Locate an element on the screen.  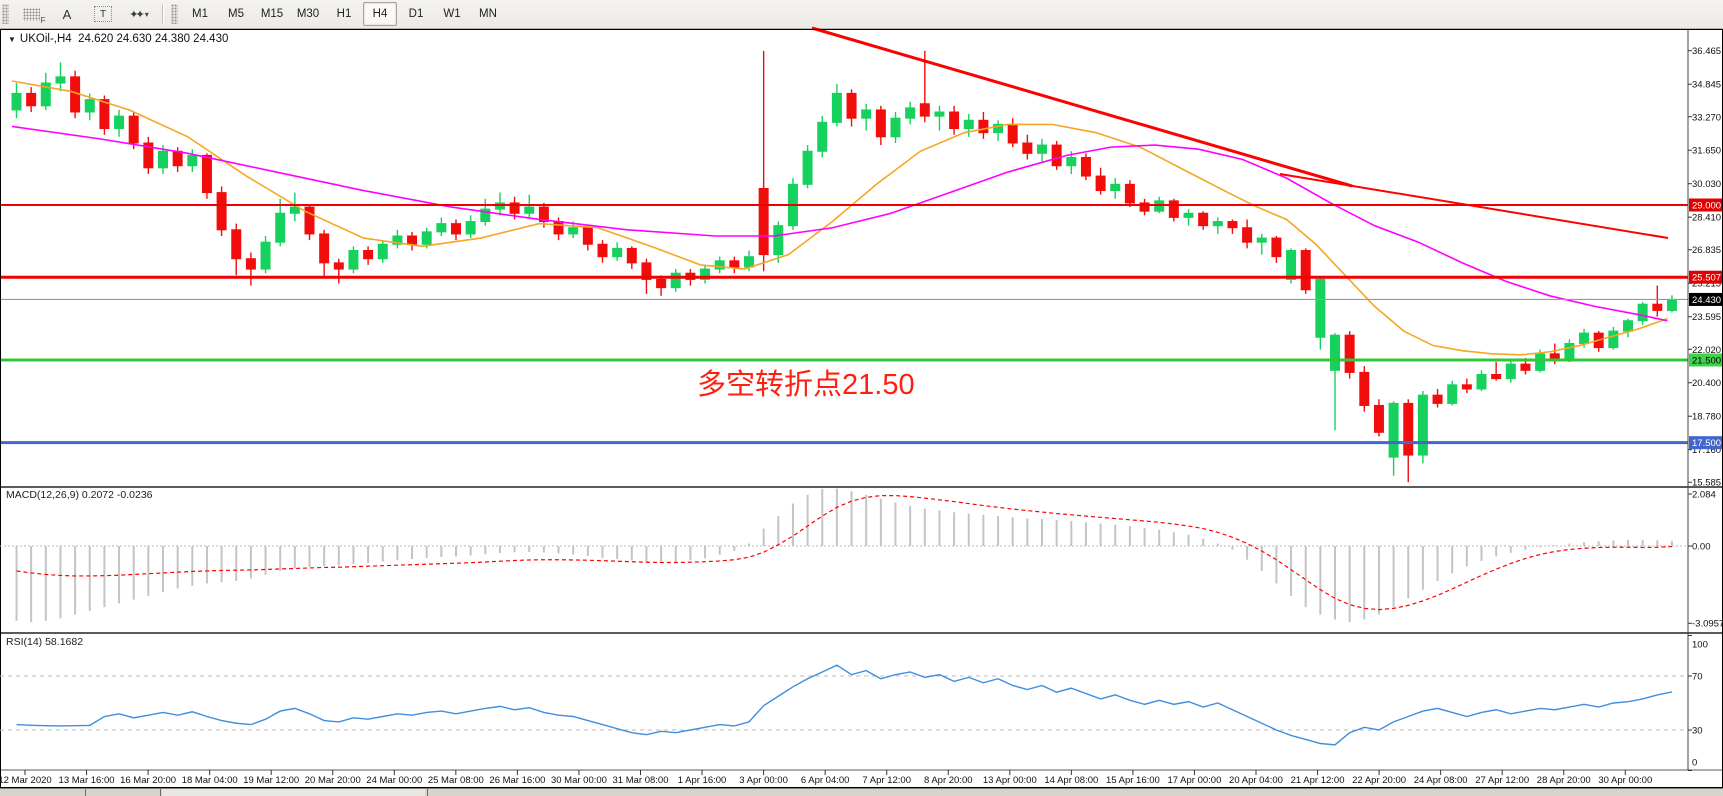
level-badge-21.500-text: 21.500 is located at coordinates (1706, 361).